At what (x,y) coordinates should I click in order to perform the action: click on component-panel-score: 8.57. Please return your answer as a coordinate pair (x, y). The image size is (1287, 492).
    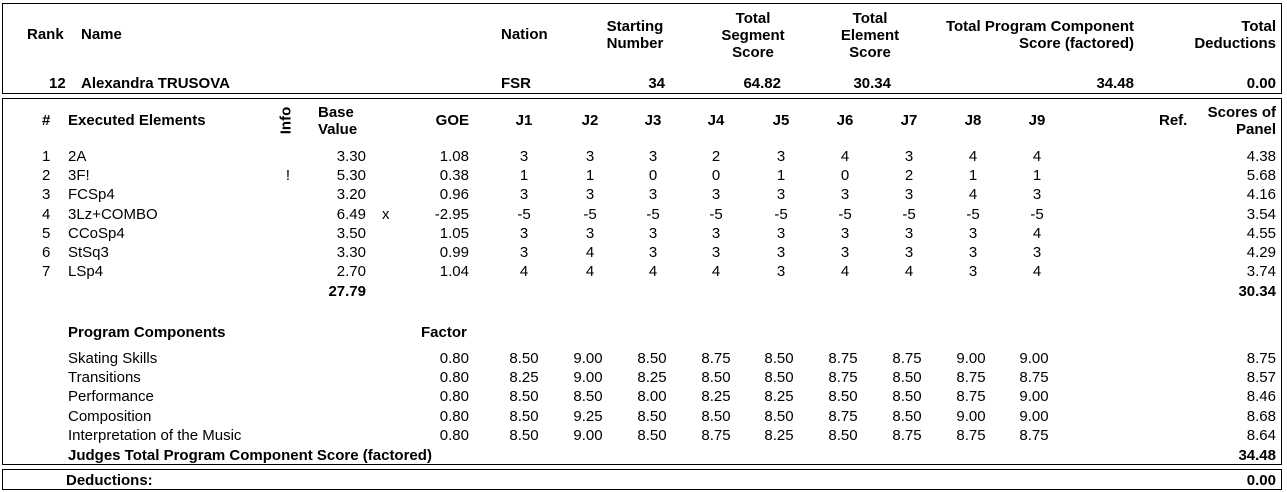
    Looking at the image, I should click on (1261, 378).